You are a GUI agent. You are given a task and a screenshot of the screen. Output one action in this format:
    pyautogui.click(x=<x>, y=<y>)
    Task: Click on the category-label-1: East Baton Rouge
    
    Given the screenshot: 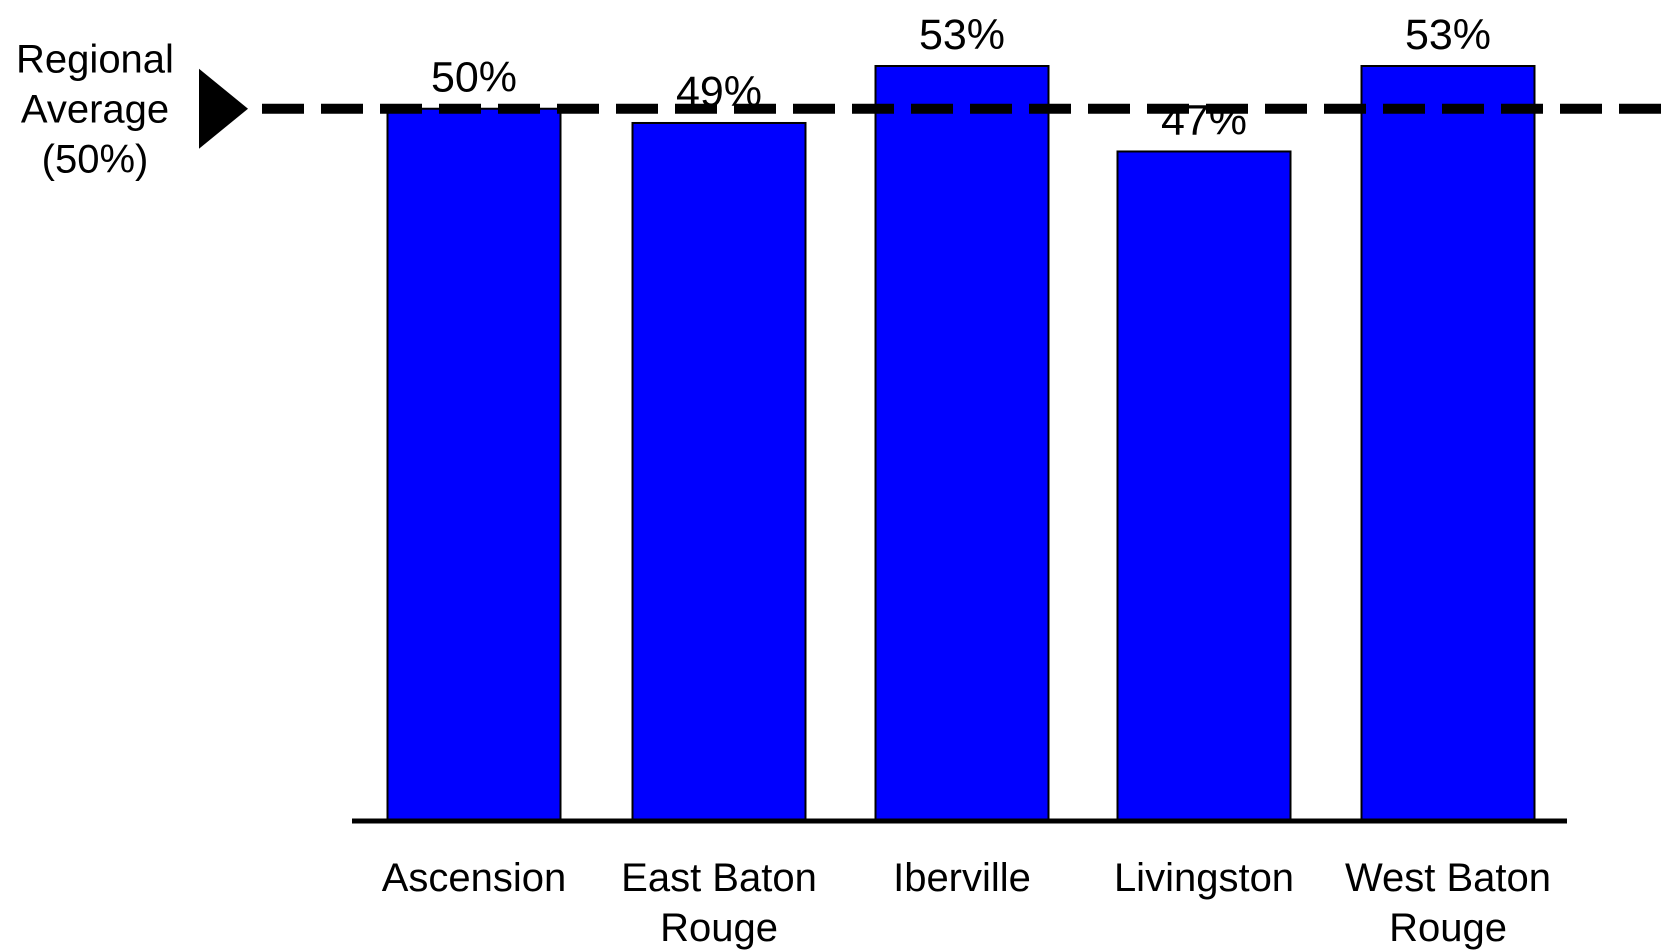 What is the action you would take?
    pyautogui.click(x=719, y=903)
    